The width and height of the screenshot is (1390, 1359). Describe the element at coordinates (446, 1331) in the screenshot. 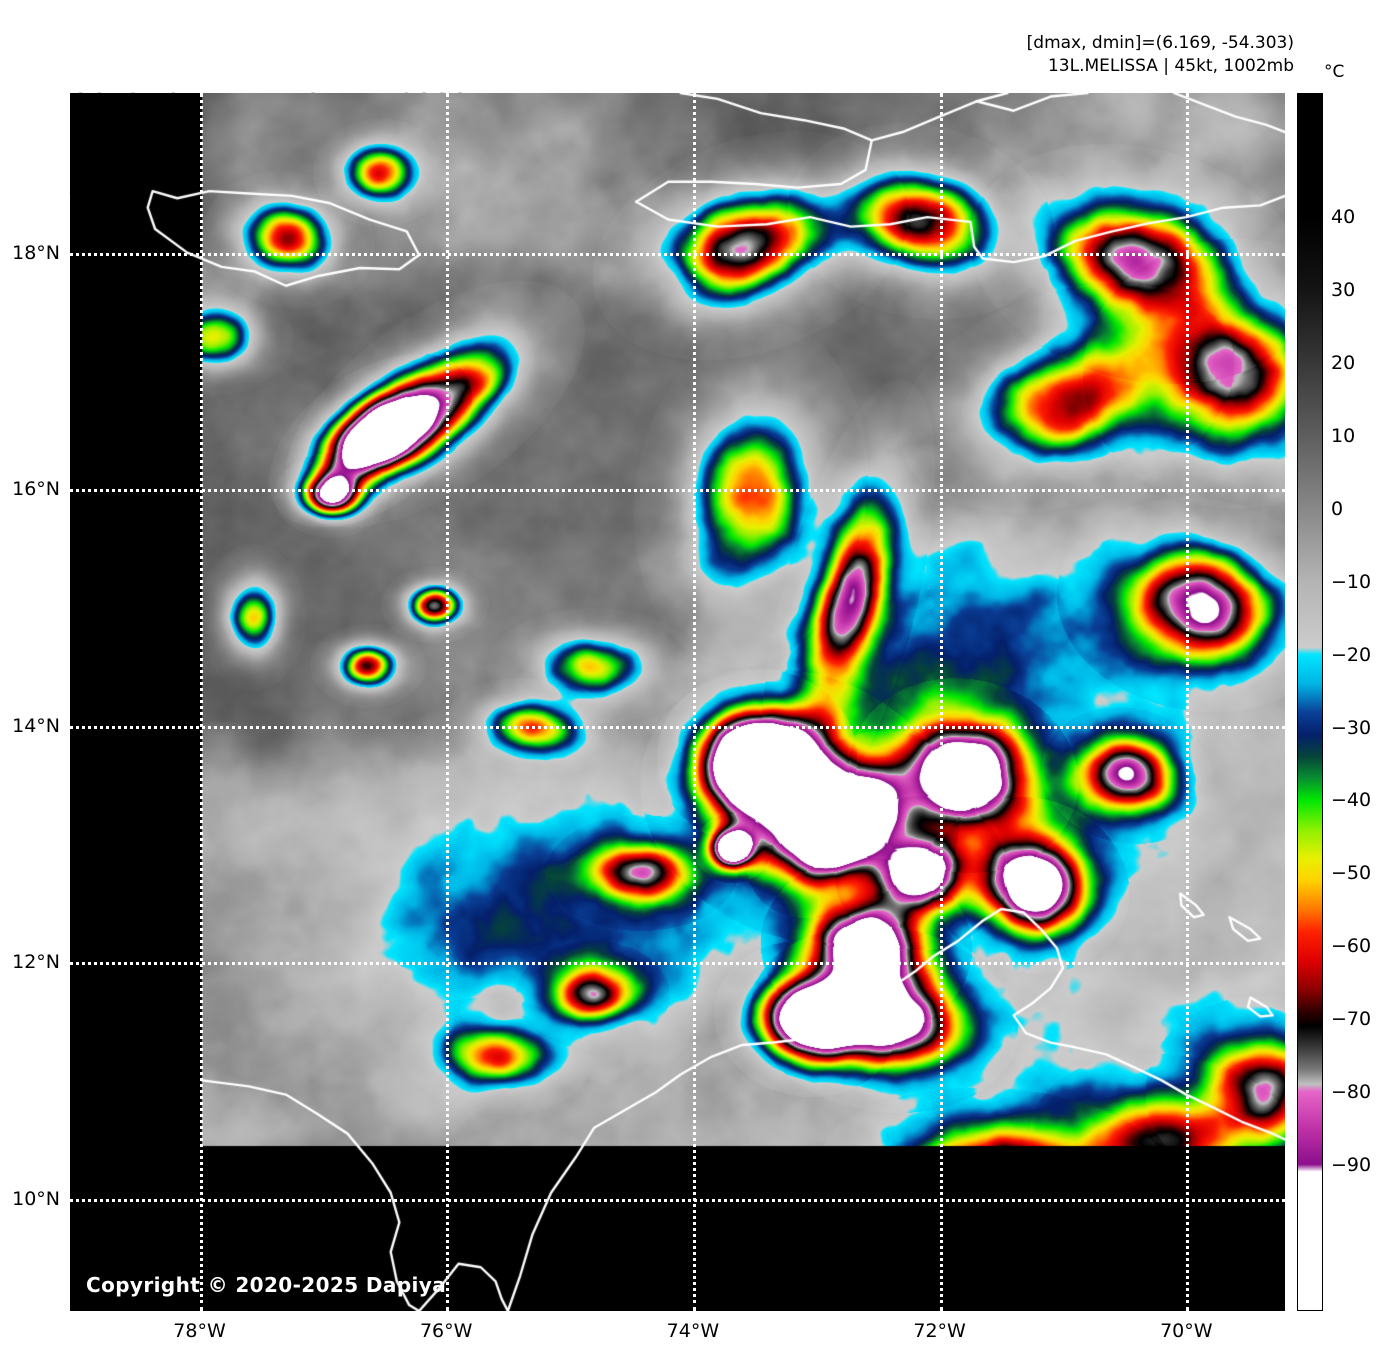

I see `lon-tick-label: 76°W` at that location.